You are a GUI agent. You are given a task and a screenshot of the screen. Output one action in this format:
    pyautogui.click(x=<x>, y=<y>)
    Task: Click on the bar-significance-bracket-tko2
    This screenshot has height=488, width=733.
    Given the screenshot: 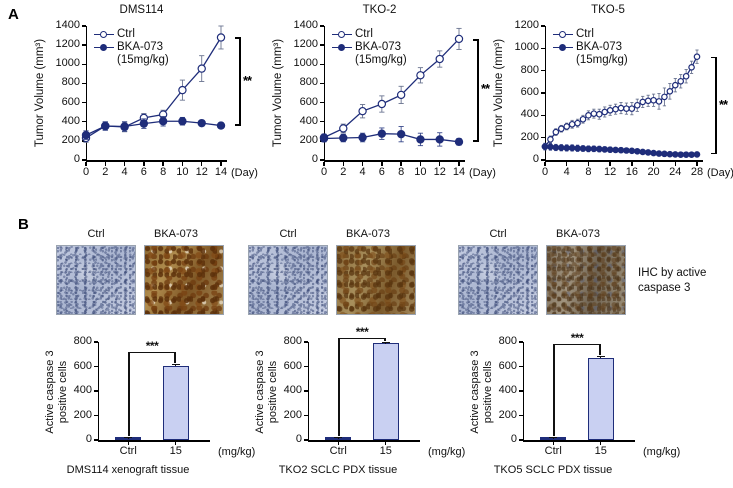 What is the action you would take?
    pyautogui.click(x=362, y=387)
    